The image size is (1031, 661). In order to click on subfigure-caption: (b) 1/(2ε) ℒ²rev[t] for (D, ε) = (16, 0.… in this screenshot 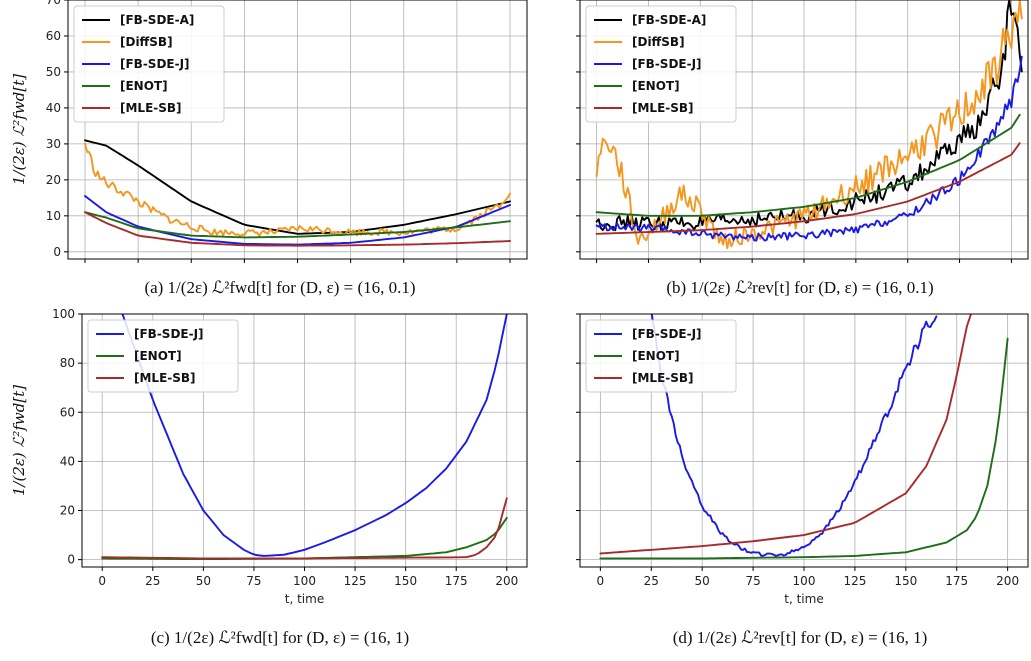, I will do `click(799, 287)`.